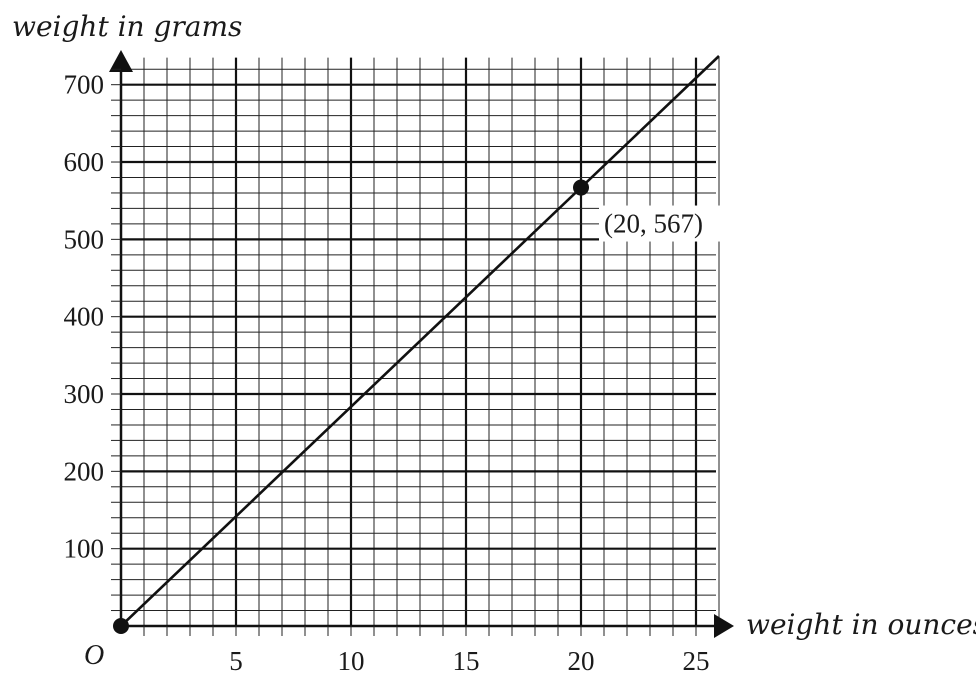 The width and height of the screenshot is (976, 686). Describe the element at coordinates (581, 661) in the screenshot. I see `x-tick-label: 20` at that location.